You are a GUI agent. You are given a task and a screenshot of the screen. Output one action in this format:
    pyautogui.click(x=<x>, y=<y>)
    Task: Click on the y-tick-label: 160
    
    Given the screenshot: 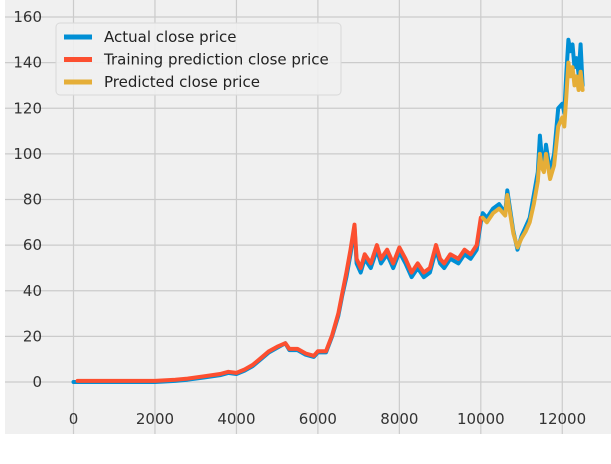 What is the action you would take?
    pyautogui.click(x=27, y=17)
    